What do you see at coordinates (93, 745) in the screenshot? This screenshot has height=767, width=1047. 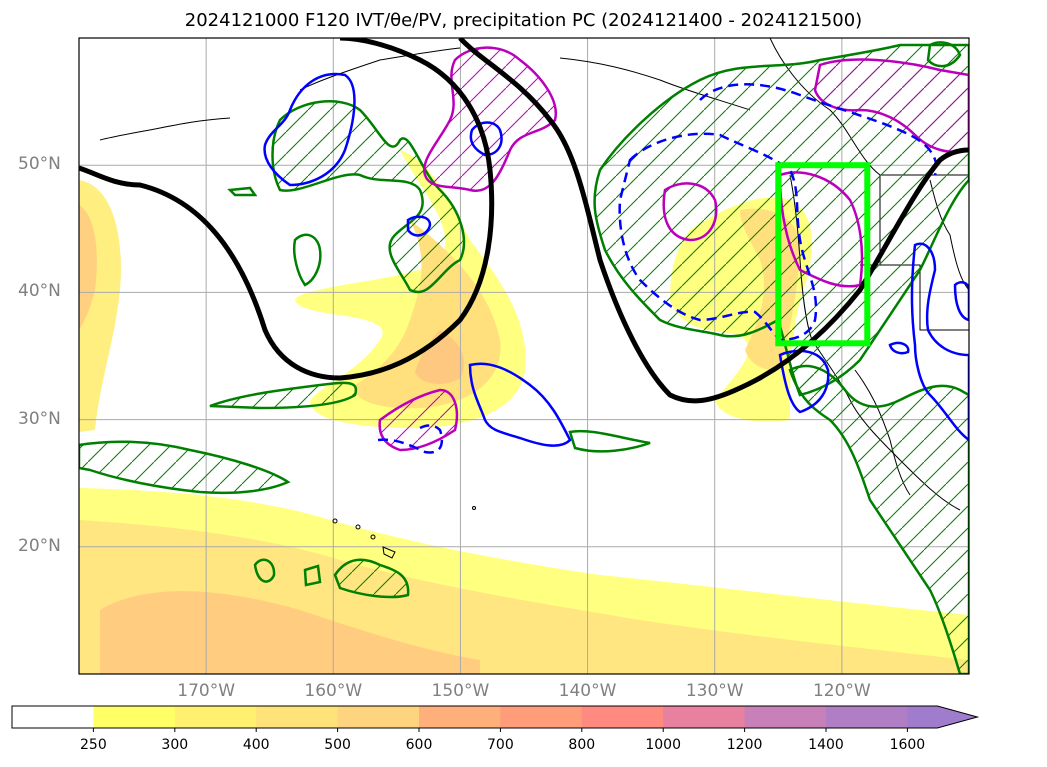 I see `colorbar-tick-label: 250` at bounding box center [93, 745].